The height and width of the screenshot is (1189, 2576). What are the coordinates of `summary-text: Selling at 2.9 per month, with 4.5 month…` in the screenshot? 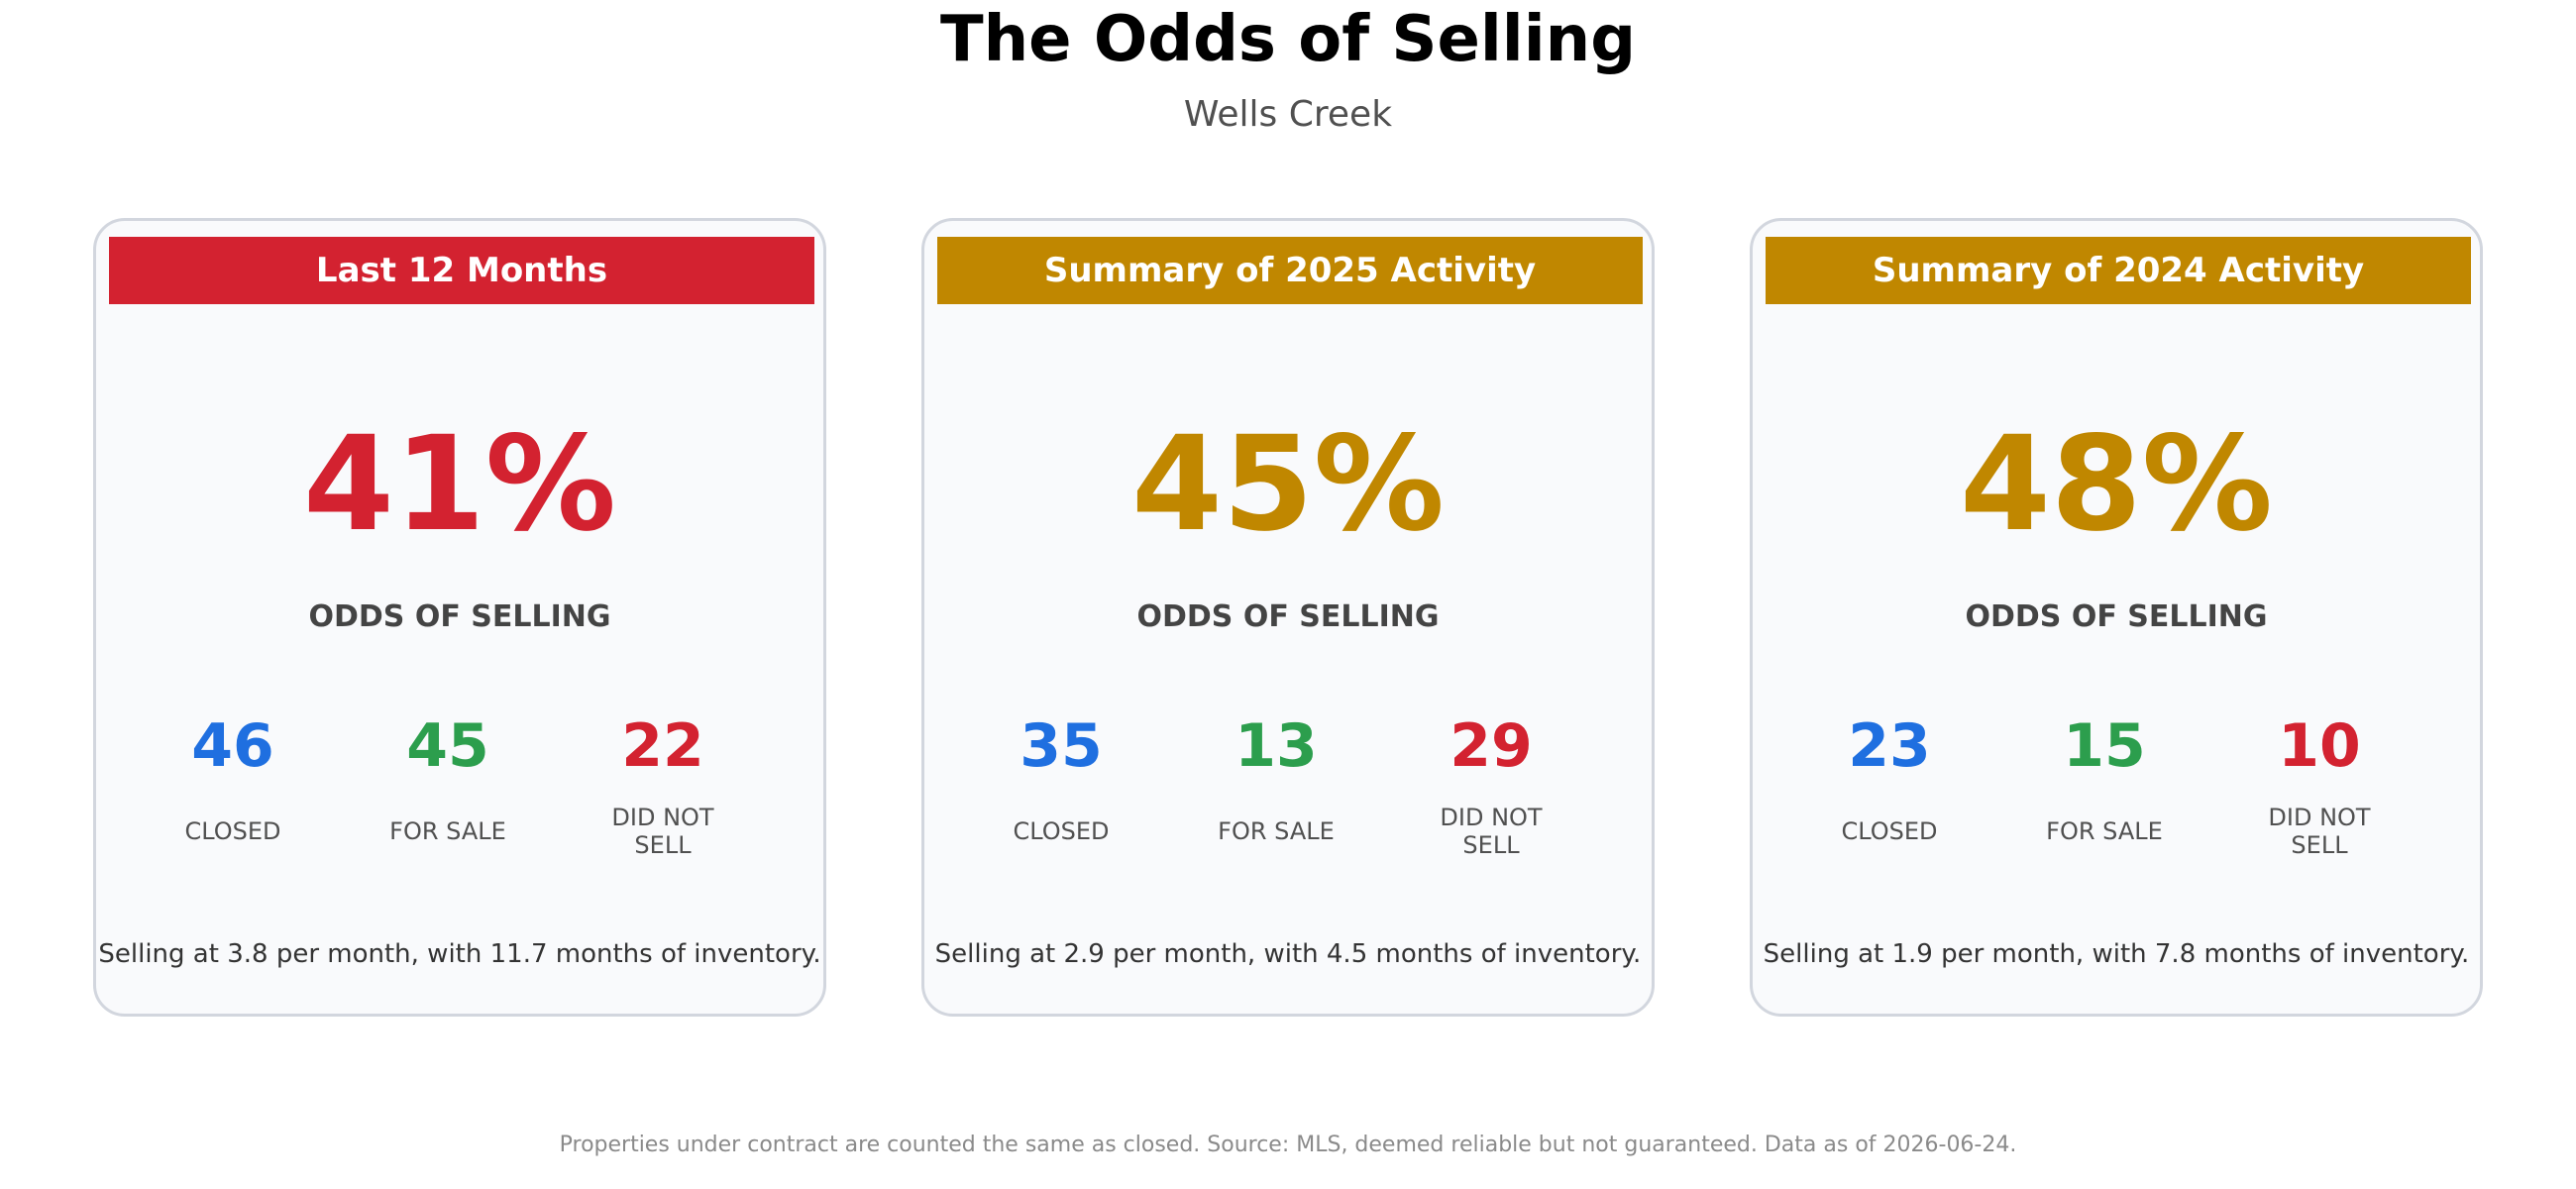 It's located at (1288, 954).